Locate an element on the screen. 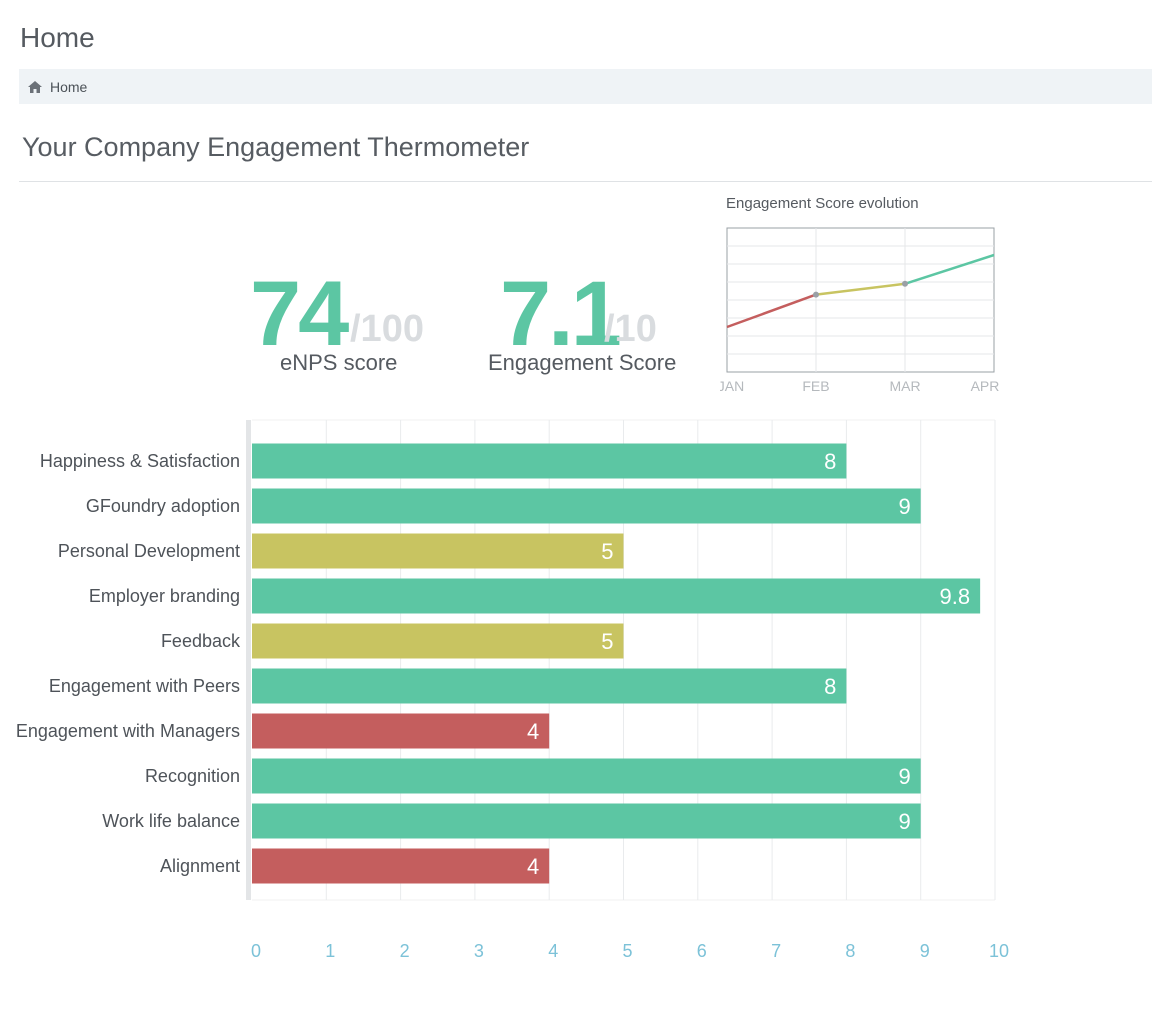  enps-label: eNPS score is located at coordinates (339, 362).